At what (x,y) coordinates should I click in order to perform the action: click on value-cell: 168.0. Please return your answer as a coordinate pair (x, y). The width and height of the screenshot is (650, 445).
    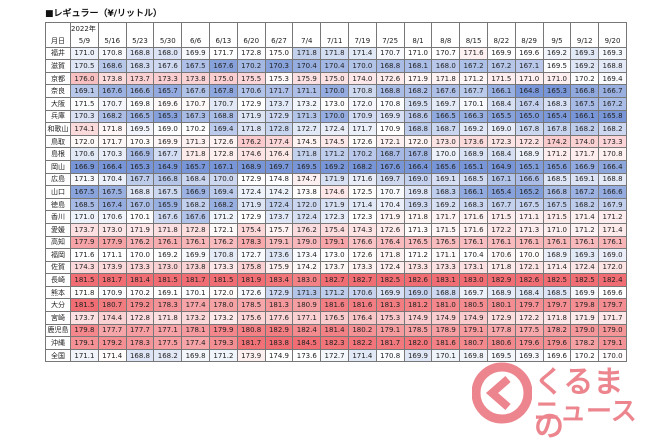
    Looking at the image, I should click on (168, 53).